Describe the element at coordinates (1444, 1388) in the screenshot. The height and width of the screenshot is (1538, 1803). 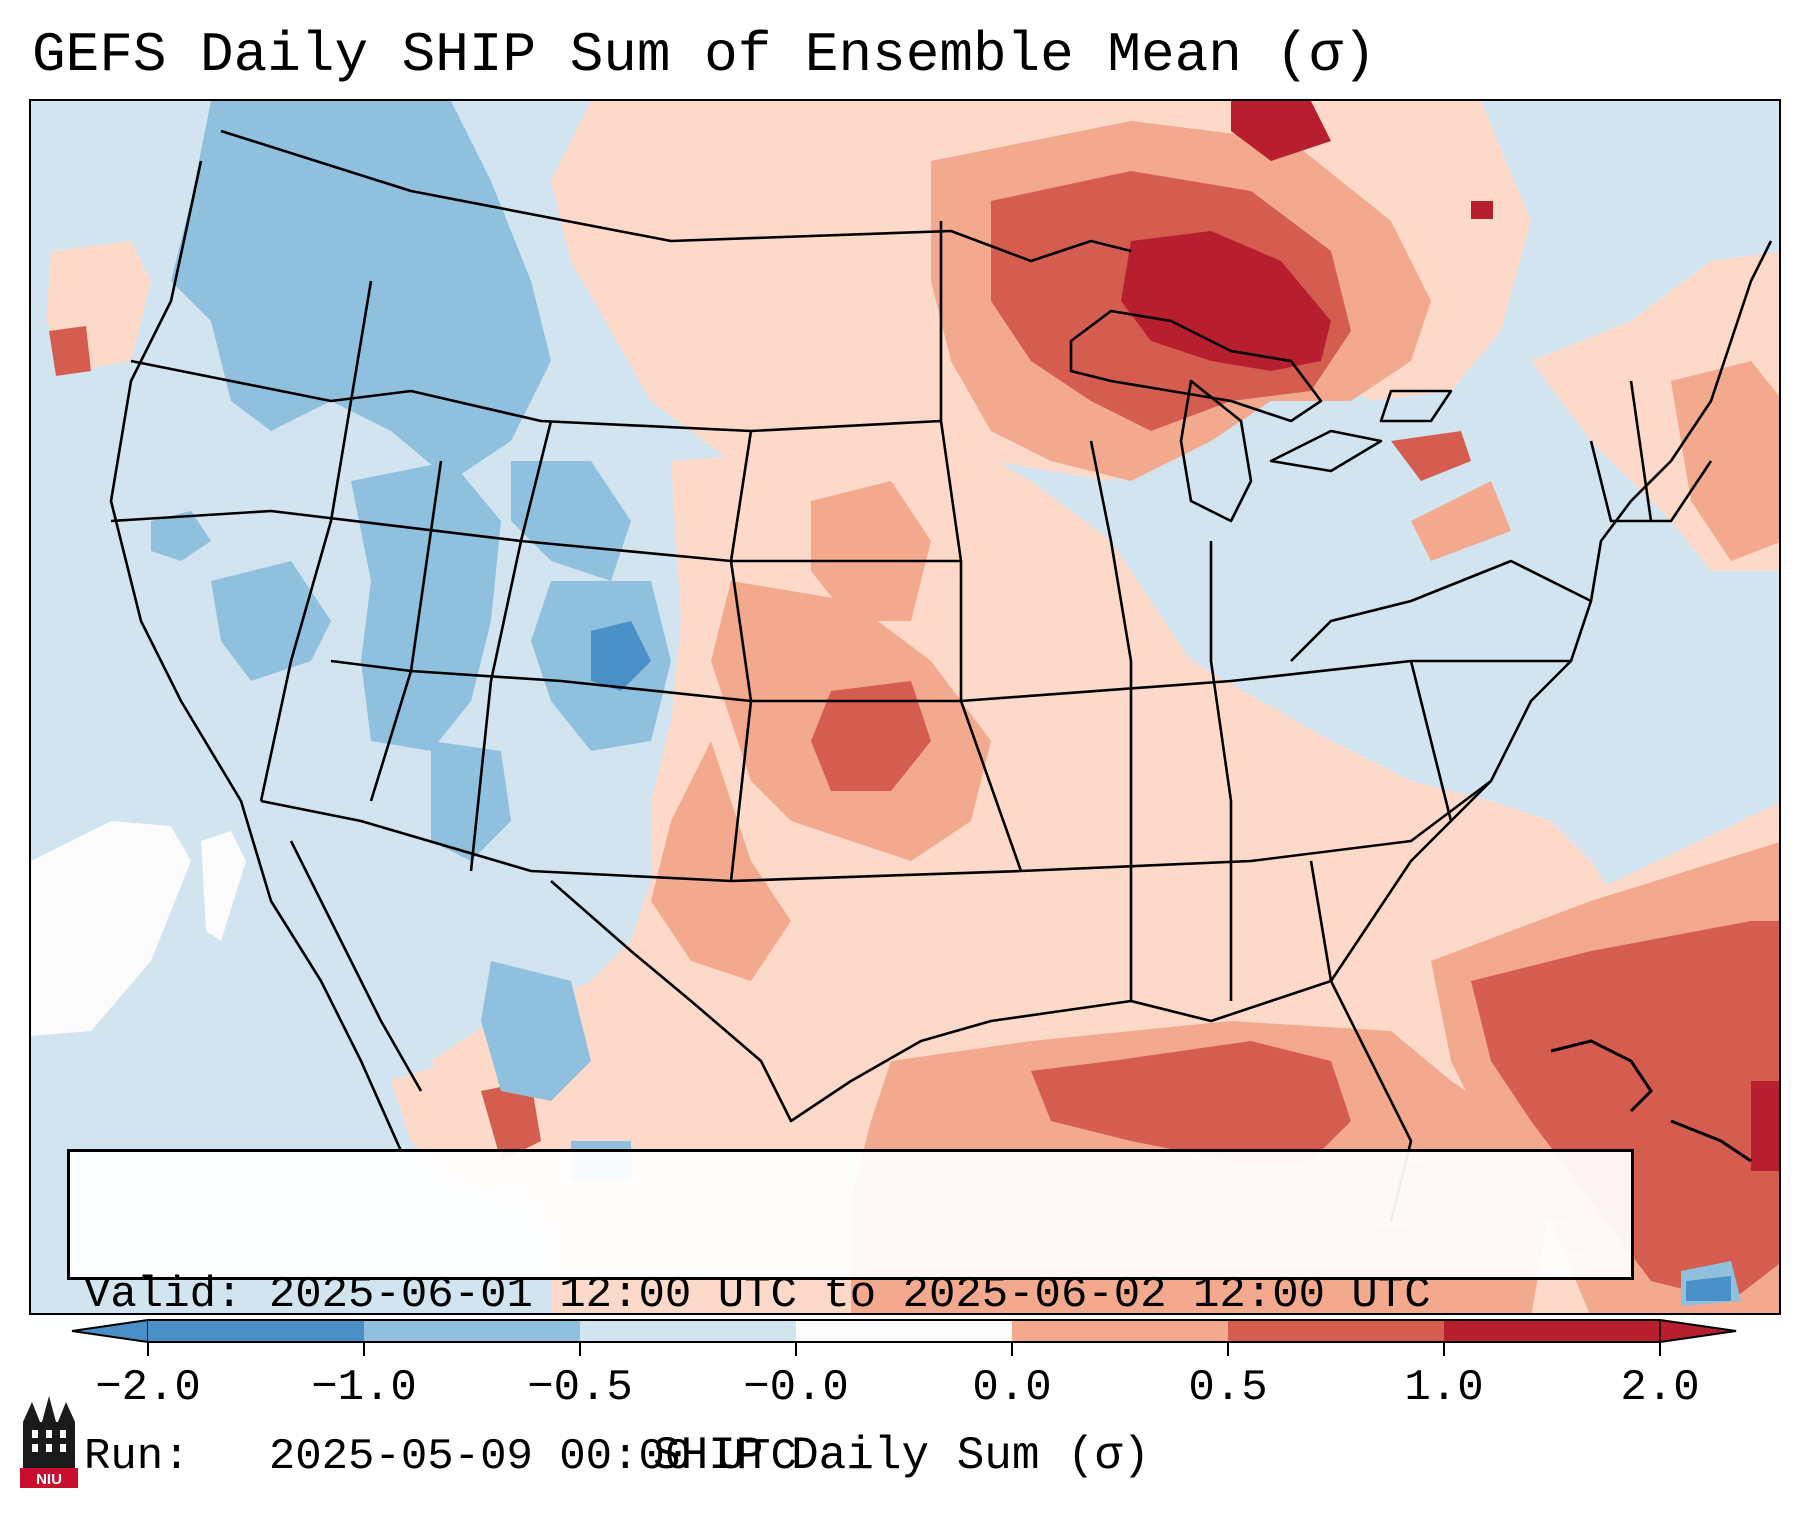
I see `colorbar-tick-label: 1.0` at that location.